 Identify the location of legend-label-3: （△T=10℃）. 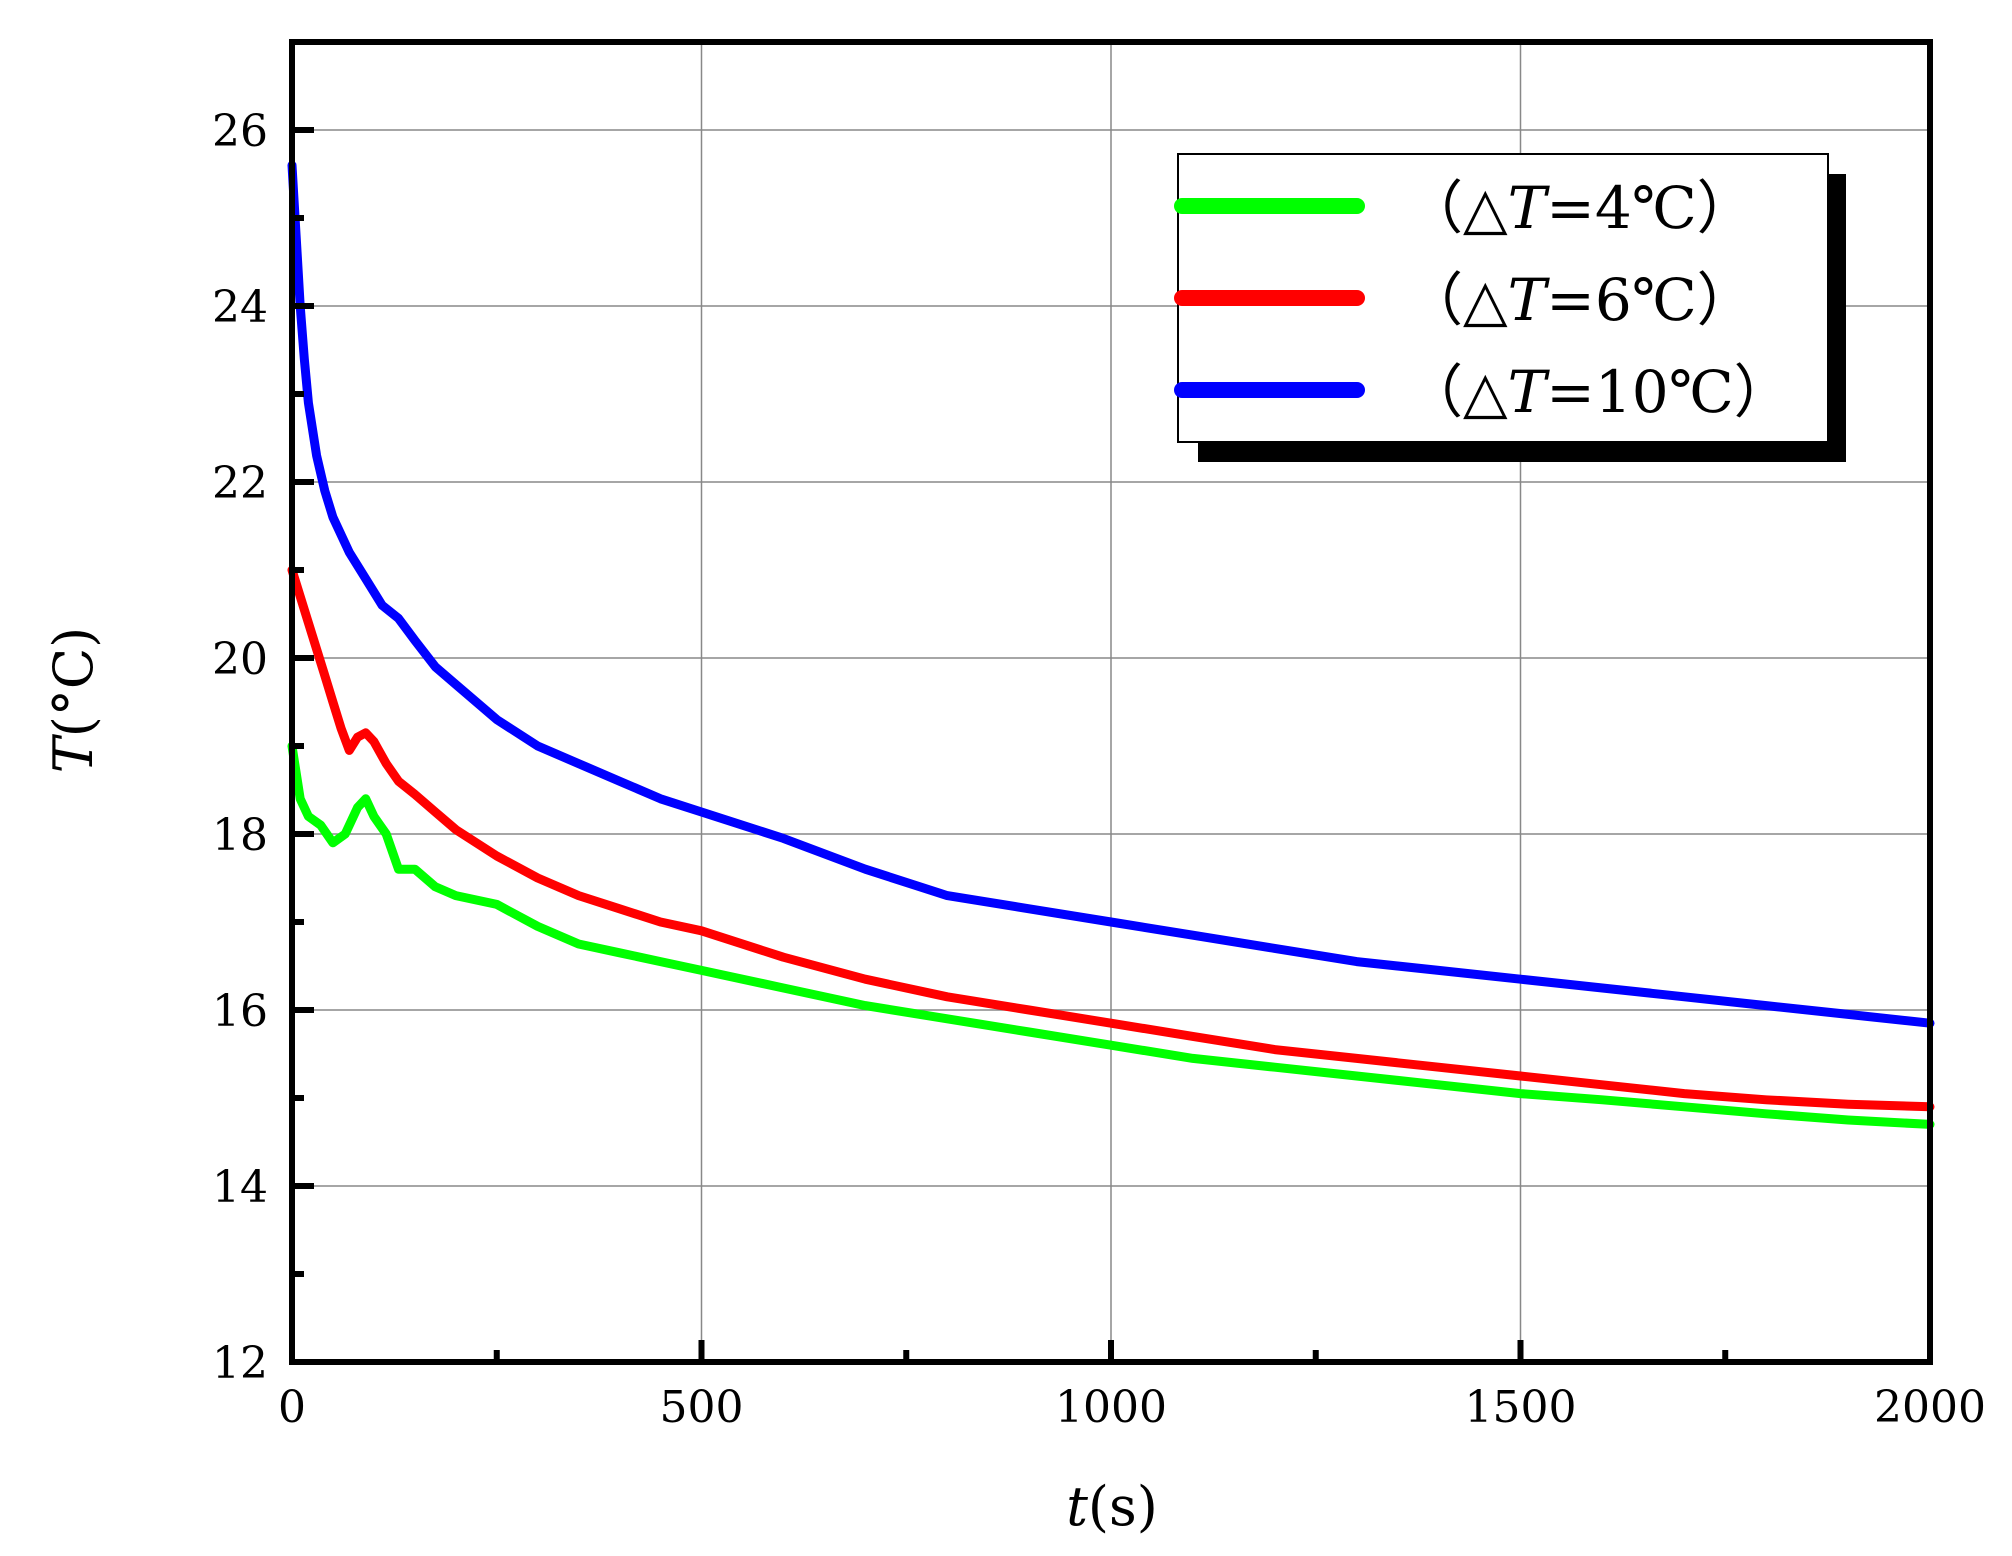
(1598, 392).